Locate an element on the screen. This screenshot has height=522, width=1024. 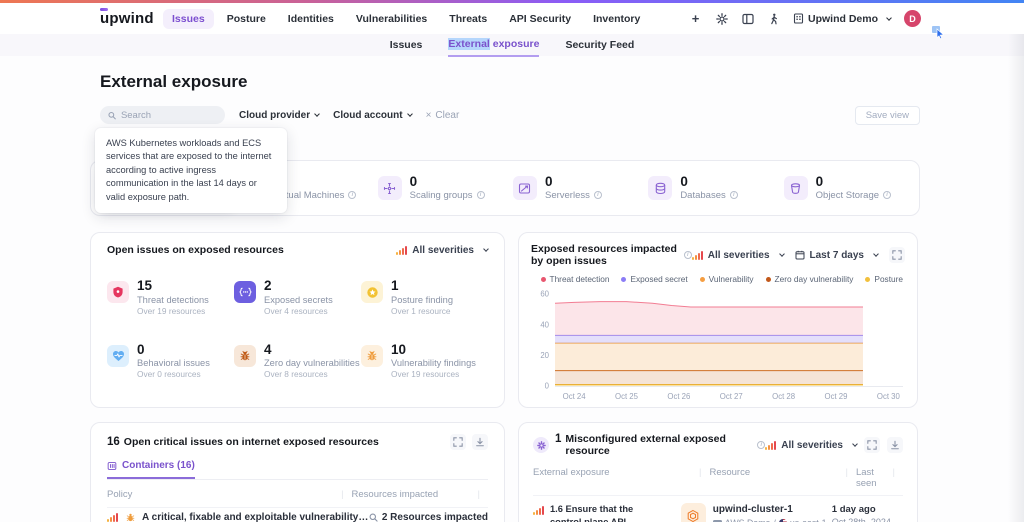
x-axis-tick: Oct 24 is located at coordinates (575, 396).